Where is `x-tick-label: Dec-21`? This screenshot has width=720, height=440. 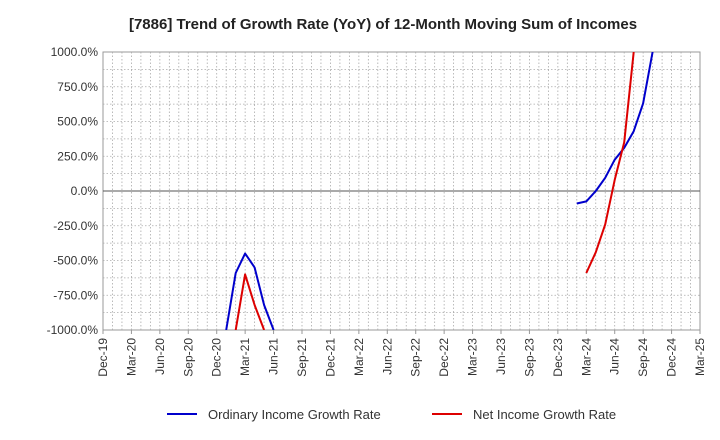
x-tick-label: Dec-21 is located at coordinates (330, 357).